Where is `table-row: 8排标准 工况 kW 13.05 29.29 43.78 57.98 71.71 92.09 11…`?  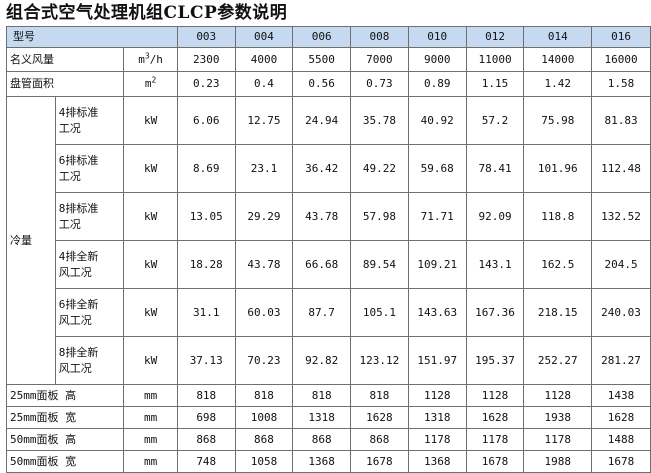
table-row: 8排标准 工况 kW 13.05 29.29 43.78 57.98 71.71 92.09 11… is located at coordinates (329, 216).